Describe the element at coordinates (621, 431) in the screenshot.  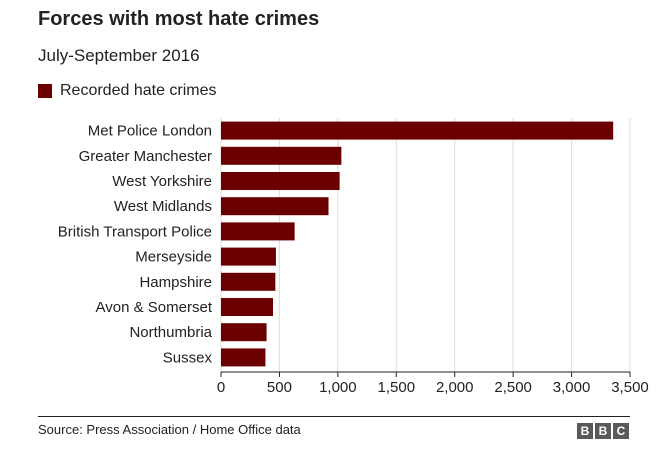
I see `bbc-logo-letter: C` at that location.